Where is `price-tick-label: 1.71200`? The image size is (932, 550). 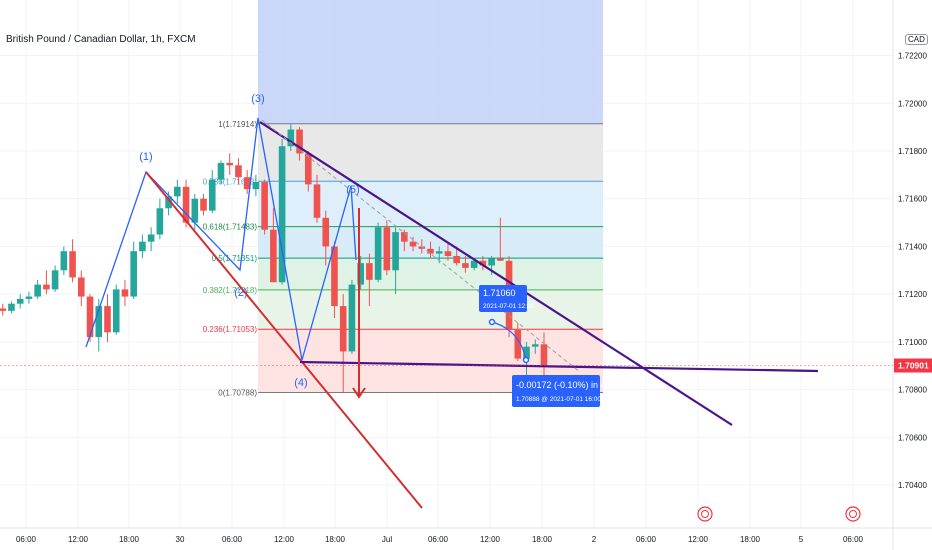
price-tick-label: 1.71200 is located at coordinates (912, 294).